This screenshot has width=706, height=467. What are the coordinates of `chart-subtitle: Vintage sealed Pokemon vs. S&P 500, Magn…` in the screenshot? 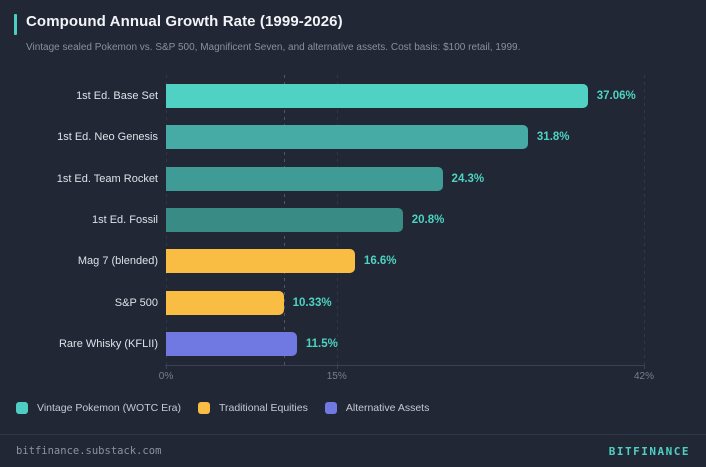 It's located at (273, 47).